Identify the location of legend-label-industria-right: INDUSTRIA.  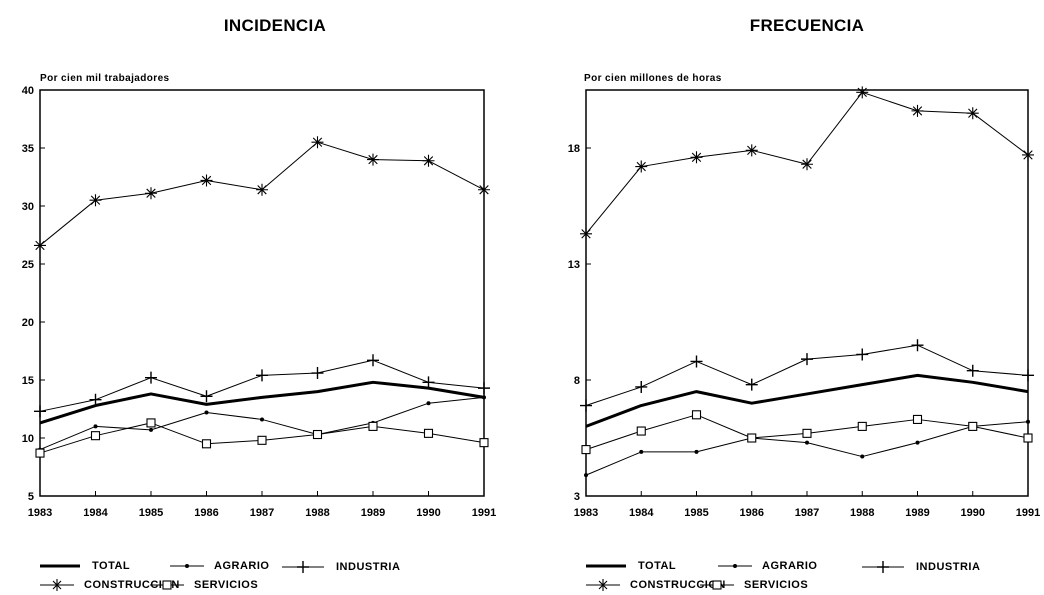
(948, 567).